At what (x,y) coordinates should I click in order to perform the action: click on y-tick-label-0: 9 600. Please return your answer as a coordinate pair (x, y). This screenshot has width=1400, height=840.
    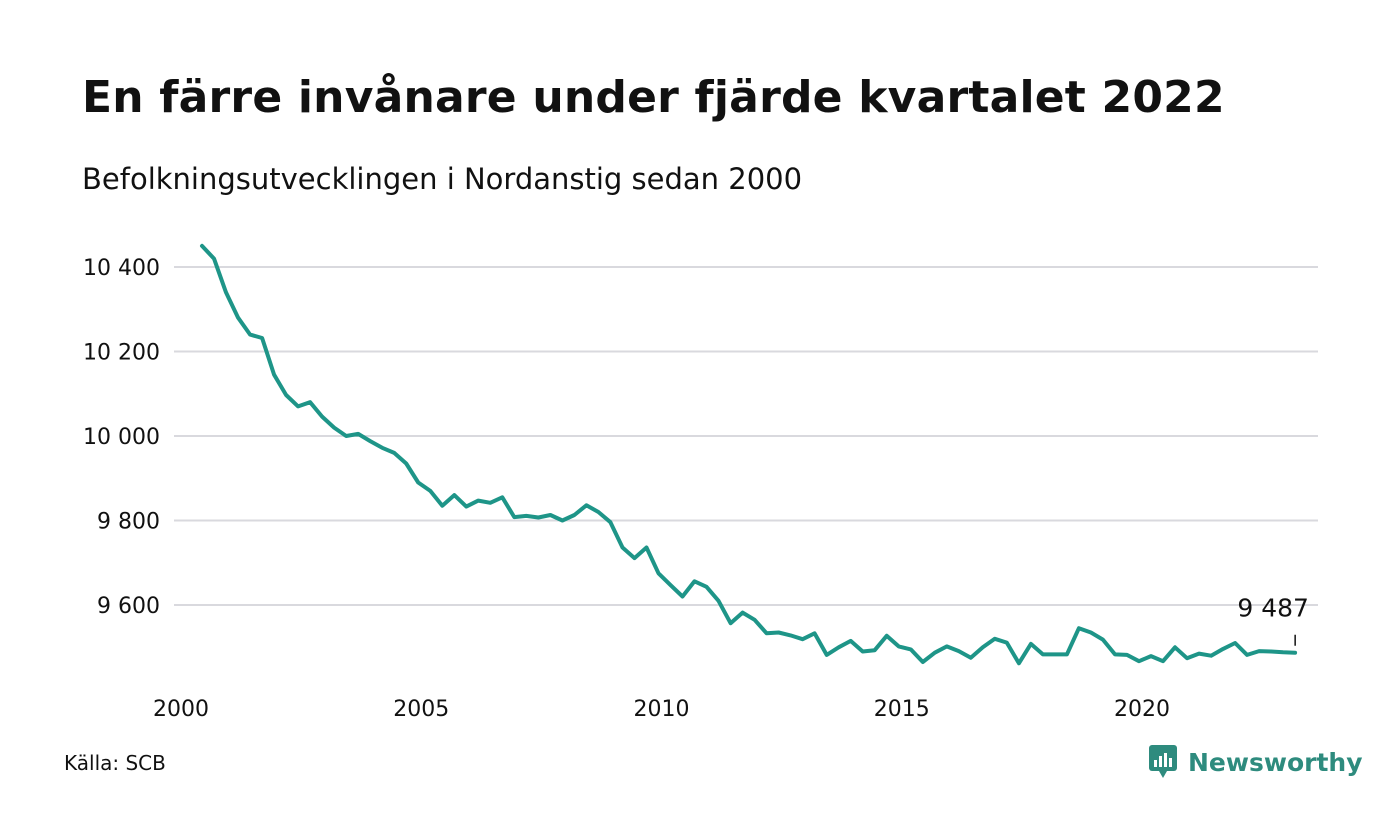
    Looking at the image, I should click on (128, 606).